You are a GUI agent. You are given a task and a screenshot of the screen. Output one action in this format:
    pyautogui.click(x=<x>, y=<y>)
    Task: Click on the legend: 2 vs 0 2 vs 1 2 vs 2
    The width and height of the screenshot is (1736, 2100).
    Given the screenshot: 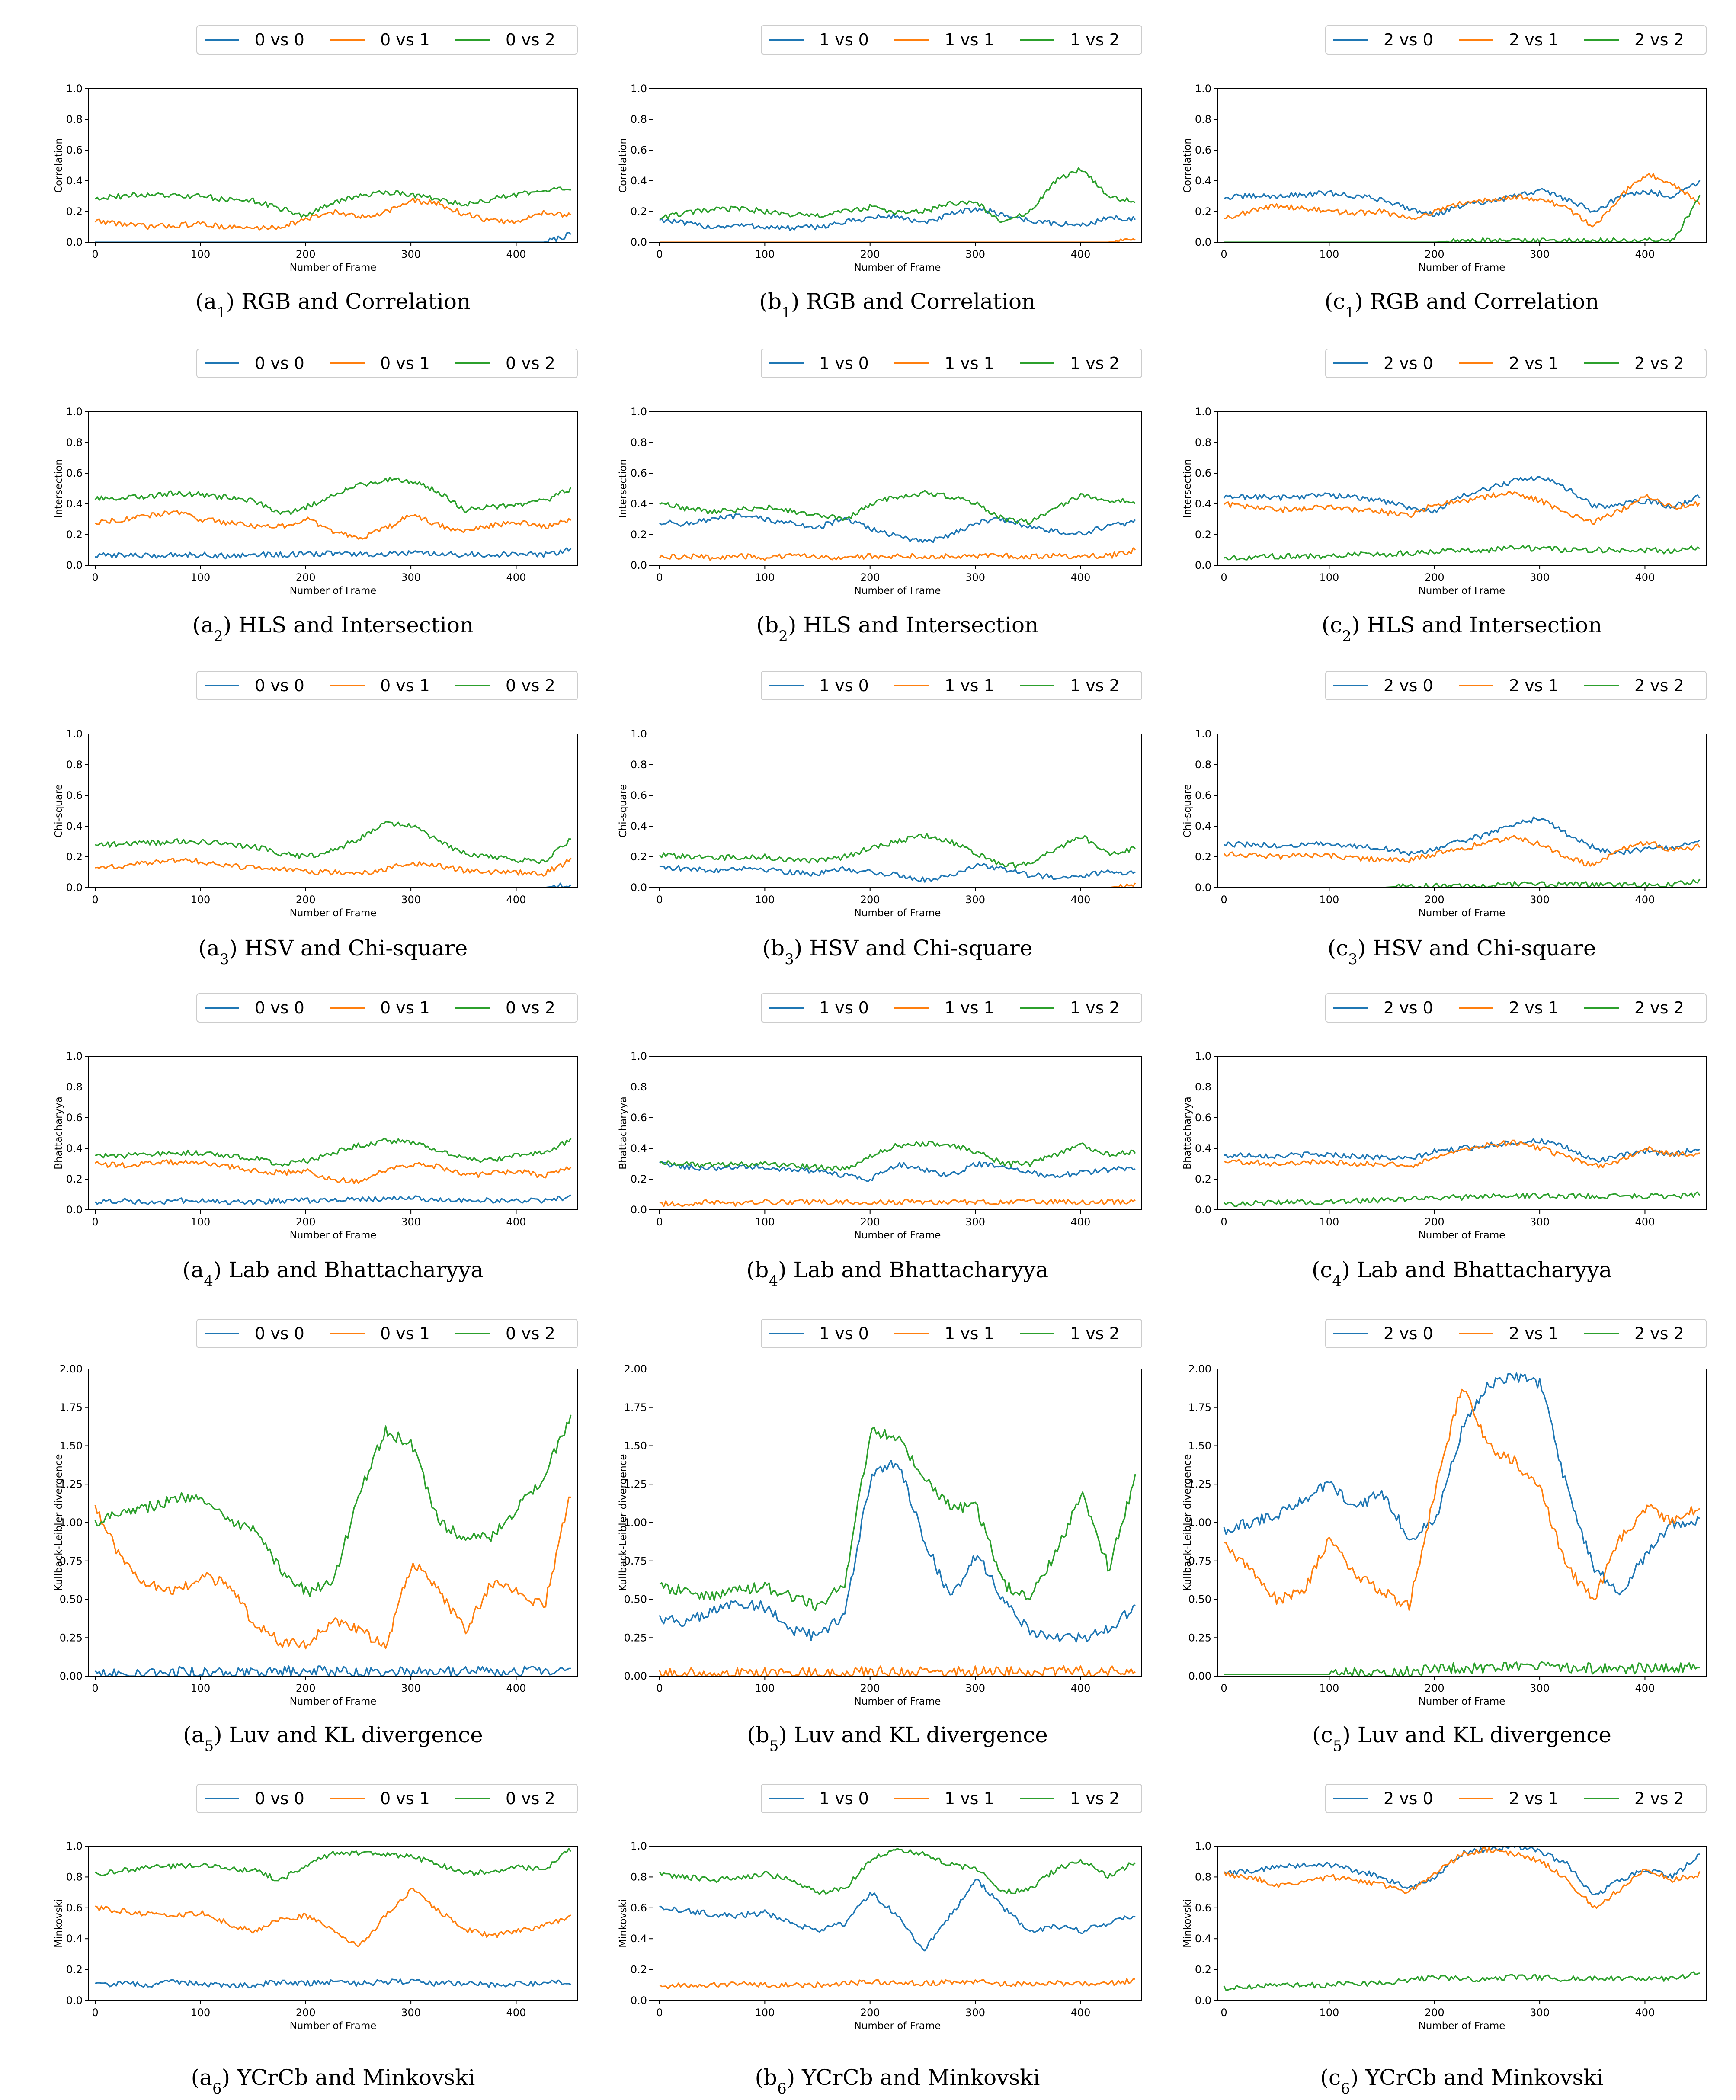 What is the action you would take?
    pyautogui.click(x=1516, y=685)
    